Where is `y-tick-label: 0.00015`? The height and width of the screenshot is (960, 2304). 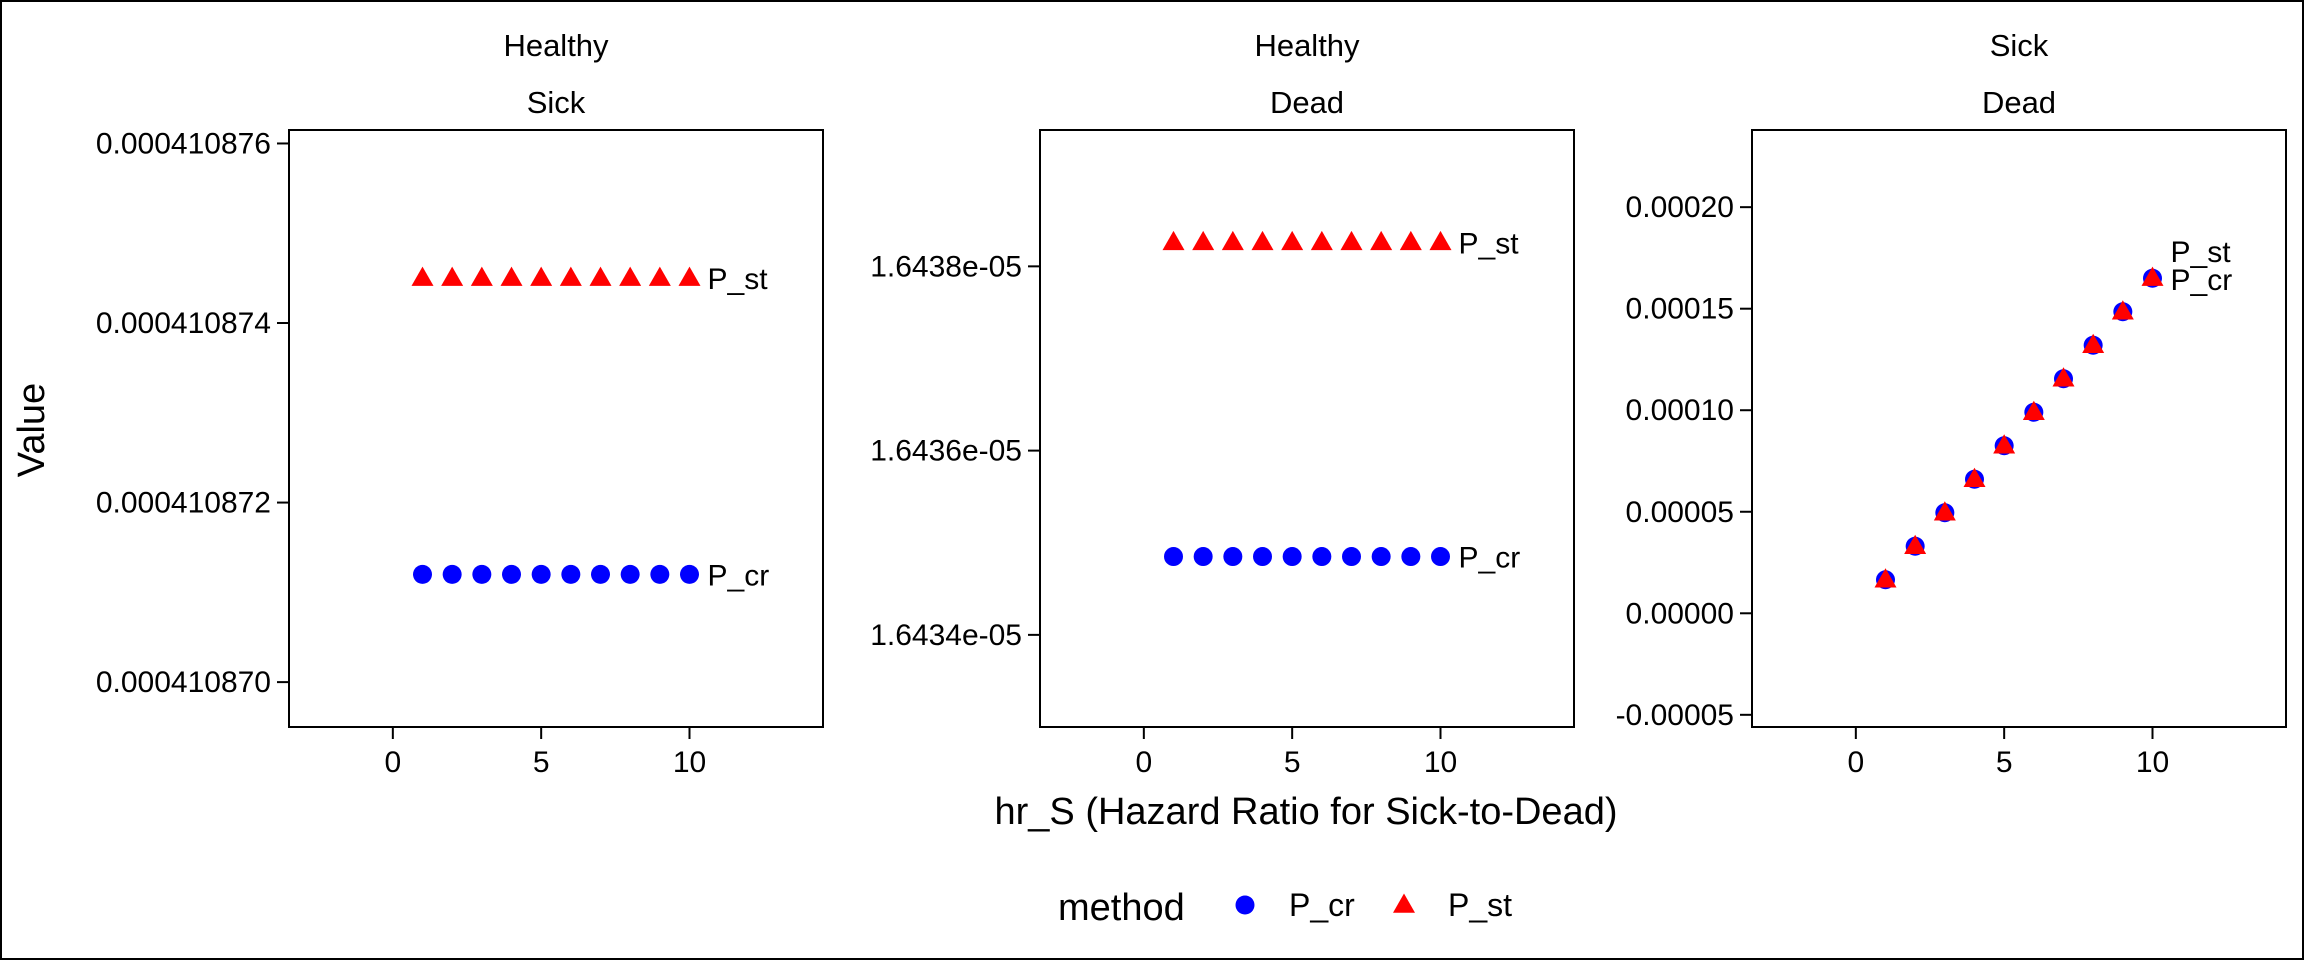 y-tick-label: 0.00015 is located at coordinates (1680, 309).